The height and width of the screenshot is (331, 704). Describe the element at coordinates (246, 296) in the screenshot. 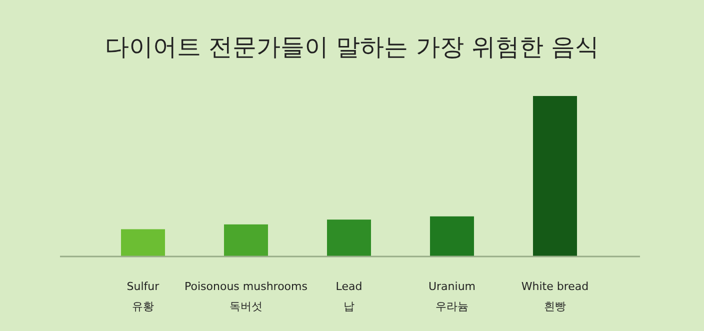

I see `x-tick-label: Poisonous mushrooms 독버섯` at that location.